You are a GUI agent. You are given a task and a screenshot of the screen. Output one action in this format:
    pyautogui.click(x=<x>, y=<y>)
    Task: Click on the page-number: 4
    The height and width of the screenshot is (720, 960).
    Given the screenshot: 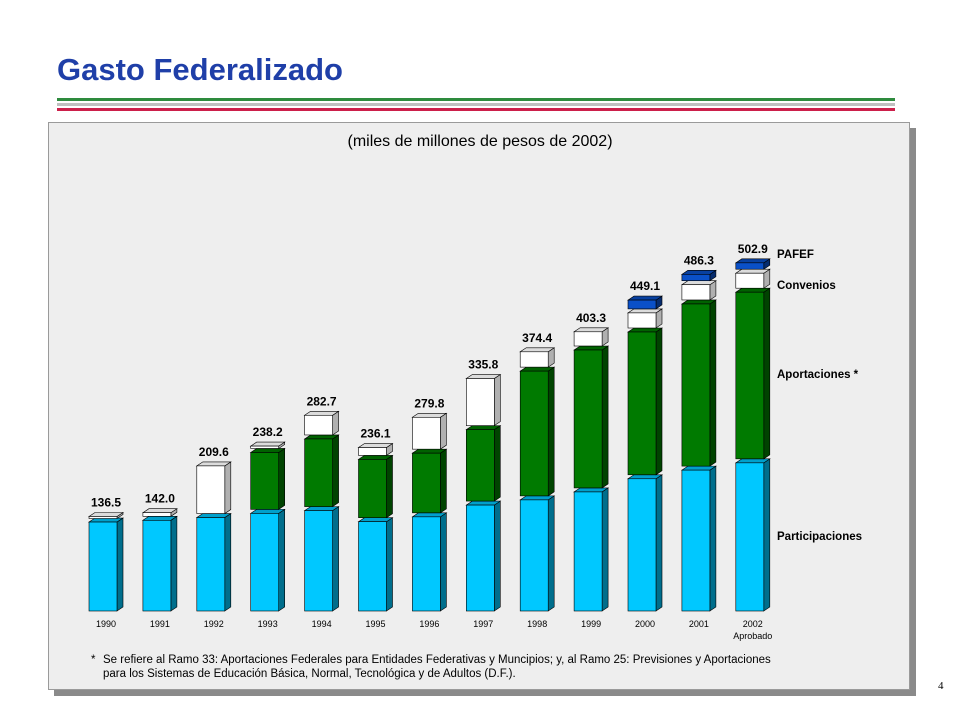 What is the action you would take?
    pyautogui.click(x=941, y=686)
    